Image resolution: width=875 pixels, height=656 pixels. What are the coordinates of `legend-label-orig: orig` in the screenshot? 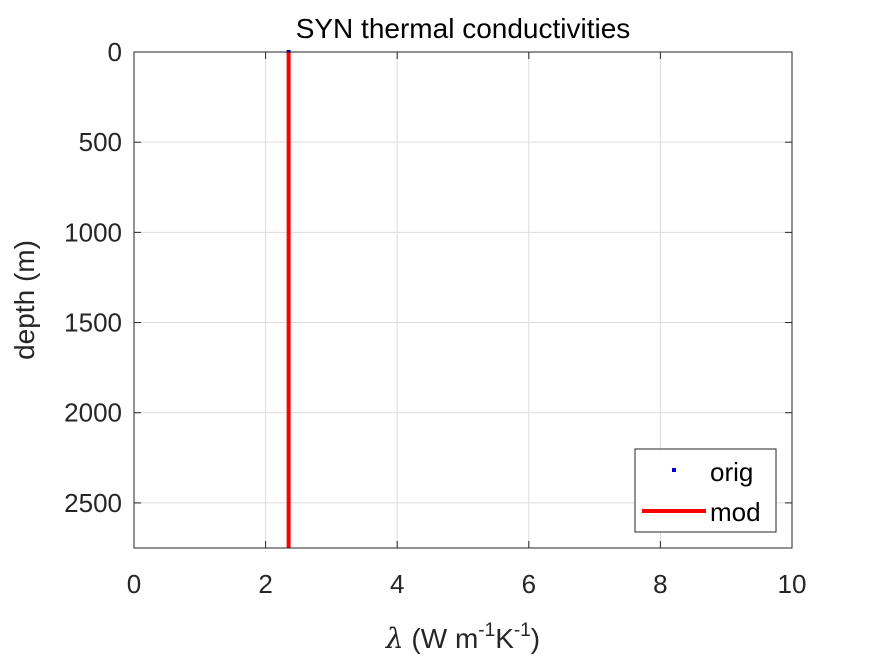 It's located at (731, 472).